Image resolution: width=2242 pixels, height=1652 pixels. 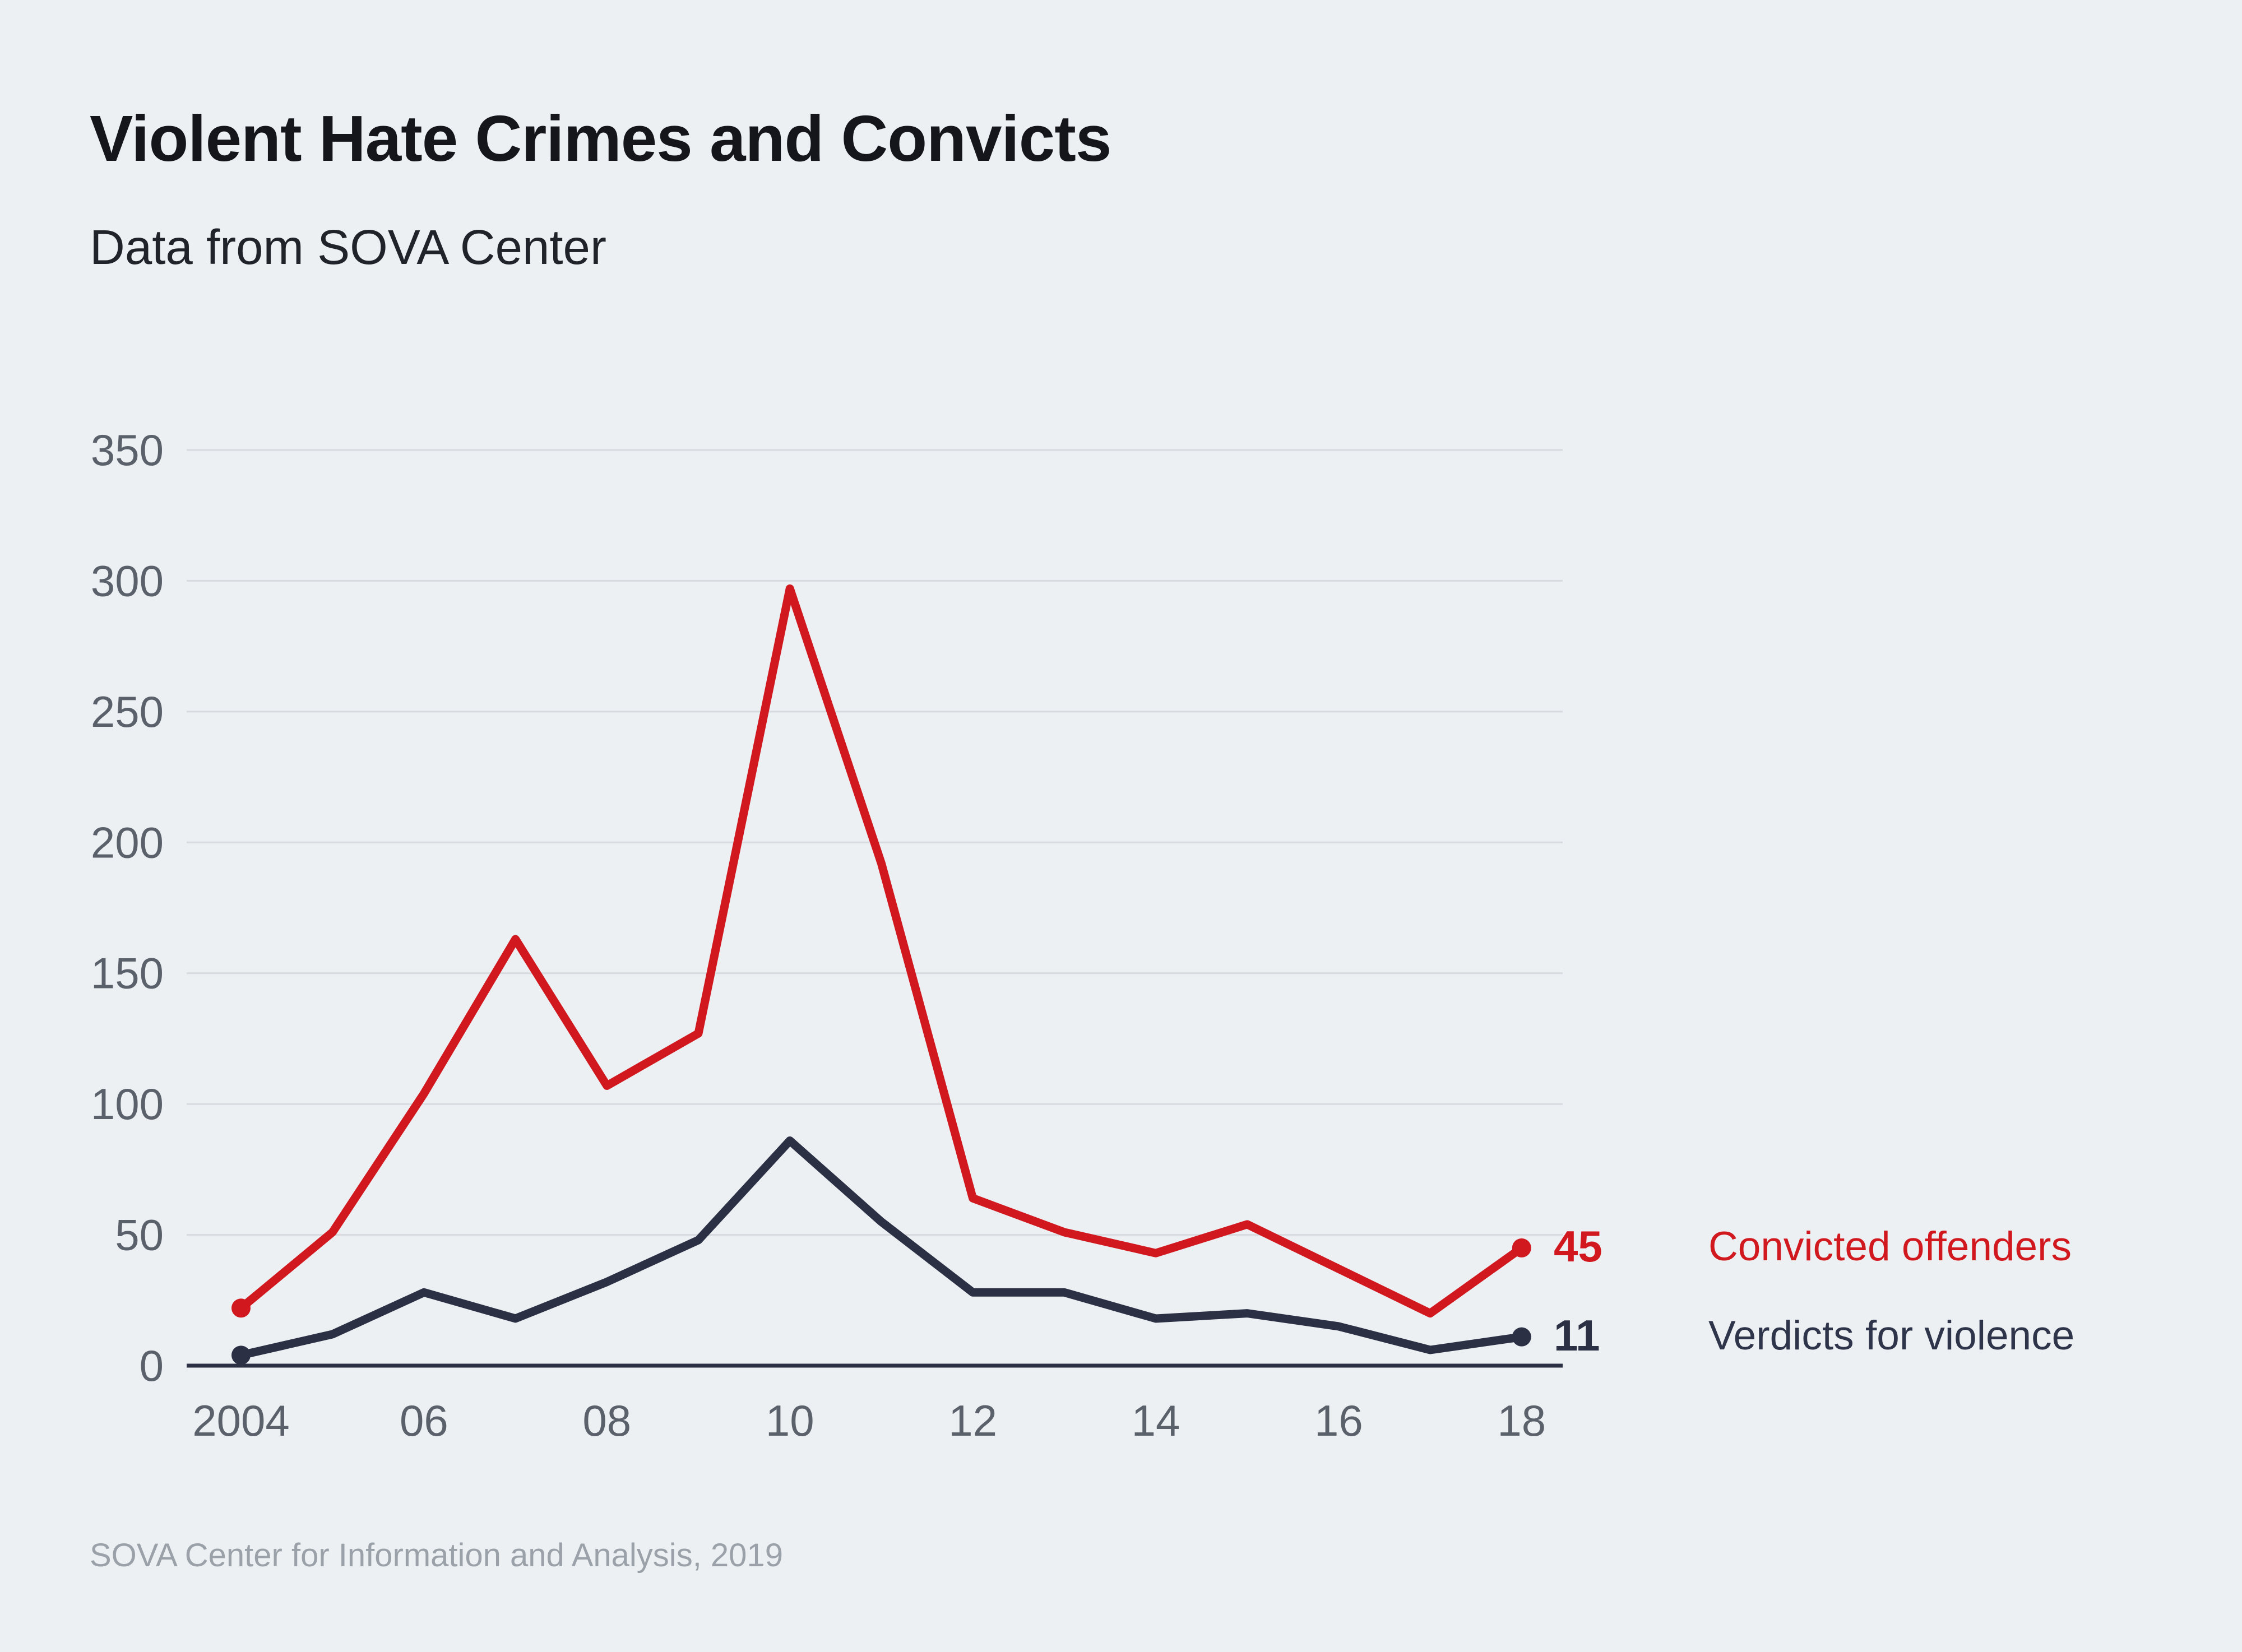 What do you see at coordinates (1578, 1246) in the screenshot?
I see `end-value-convicted-offenders: 45` at bounding box center [1578, 1246].